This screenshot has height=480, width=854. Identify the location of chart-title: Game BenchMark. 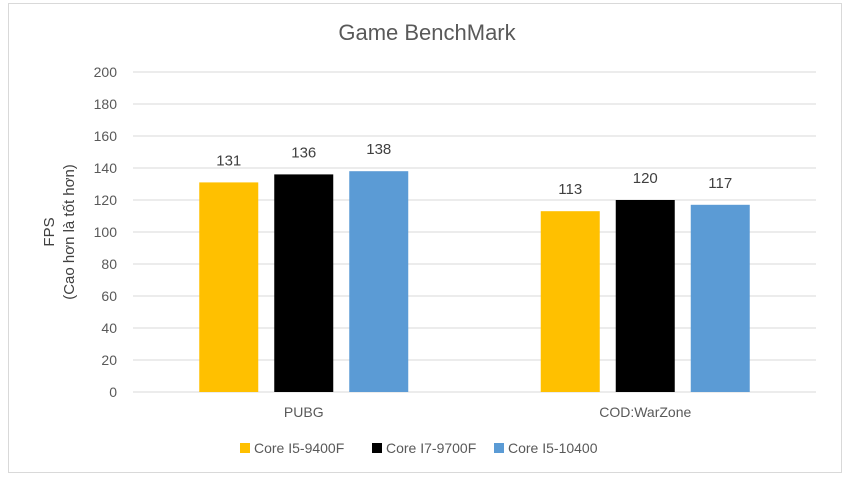
(427, 32).